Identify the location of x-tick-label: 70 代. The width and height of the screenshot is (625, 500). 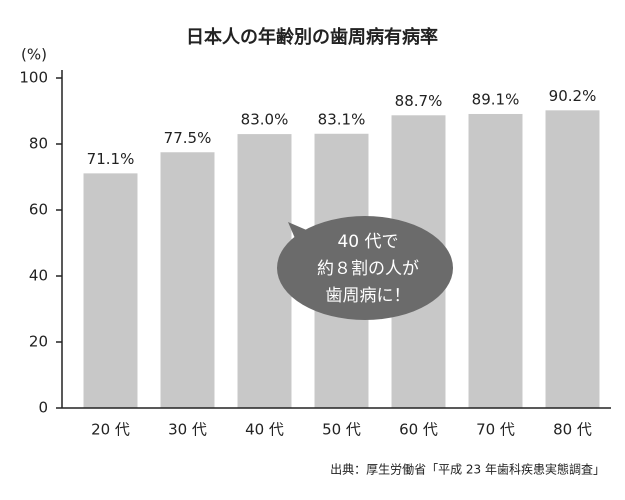
(495, 430).